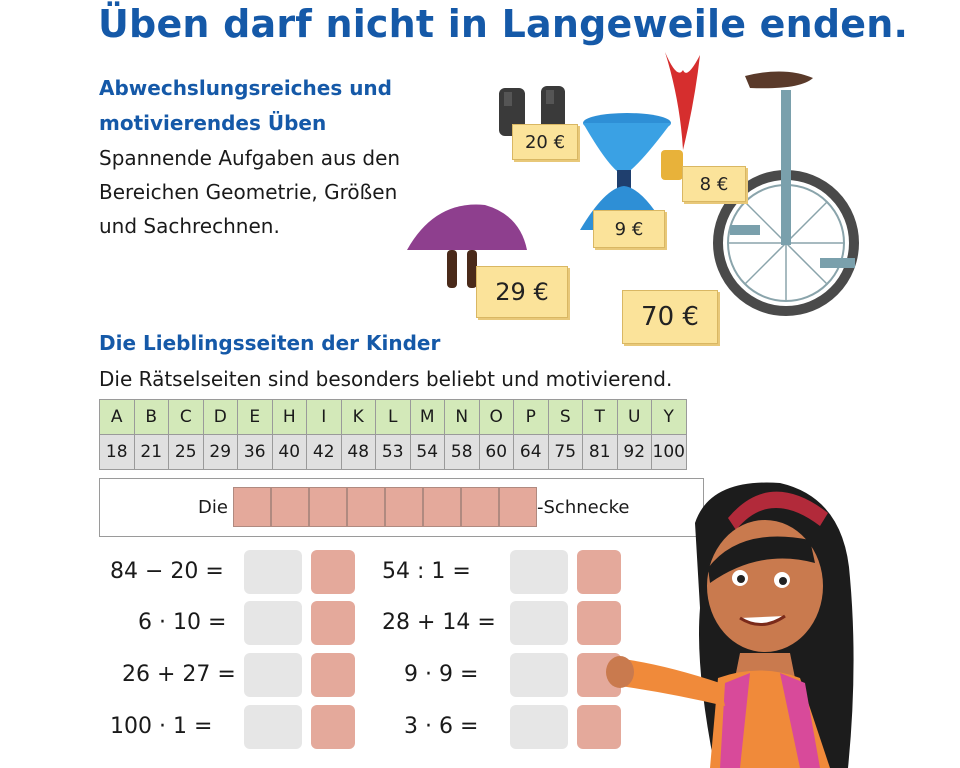  I want to click on answer-box: Die -Schnecke, so click(401, 507).